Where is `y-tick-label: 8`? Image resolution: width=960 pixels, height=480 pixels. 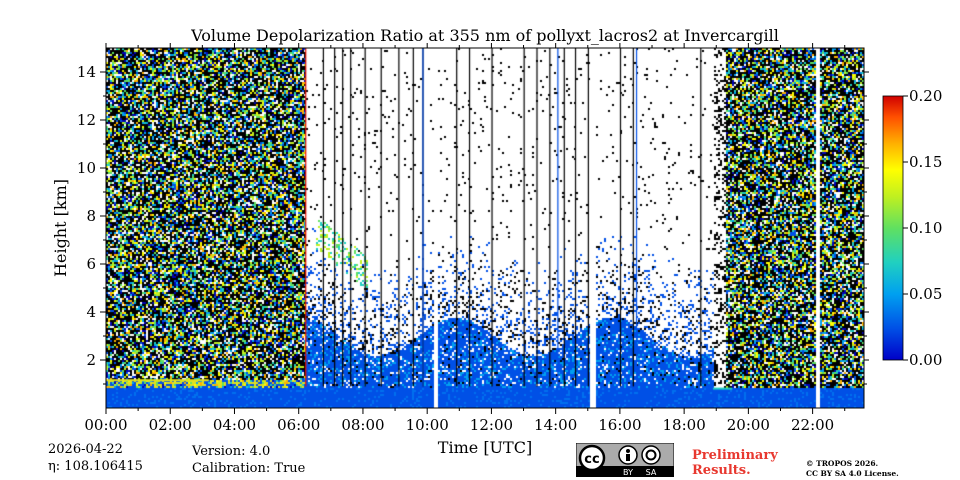 y-tick-label: 8 is located at coordinates (91, 216).